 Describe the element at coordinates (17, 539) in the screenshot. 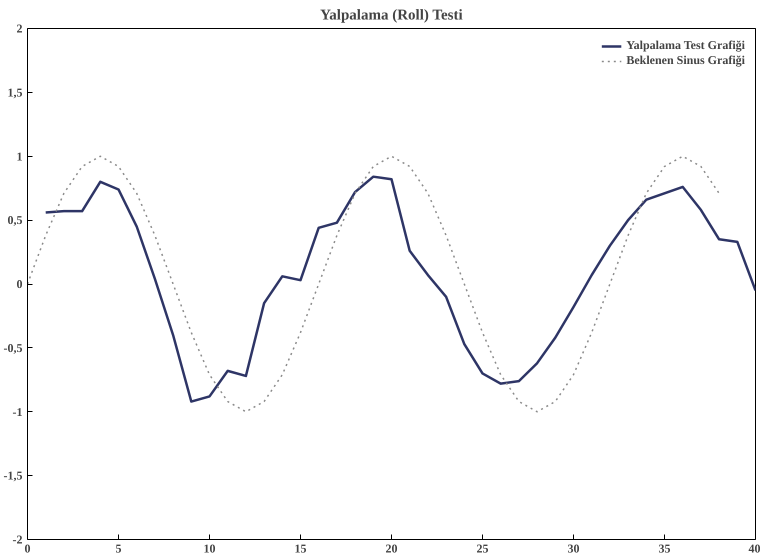

I see `y-tick-label: -2` at that location.